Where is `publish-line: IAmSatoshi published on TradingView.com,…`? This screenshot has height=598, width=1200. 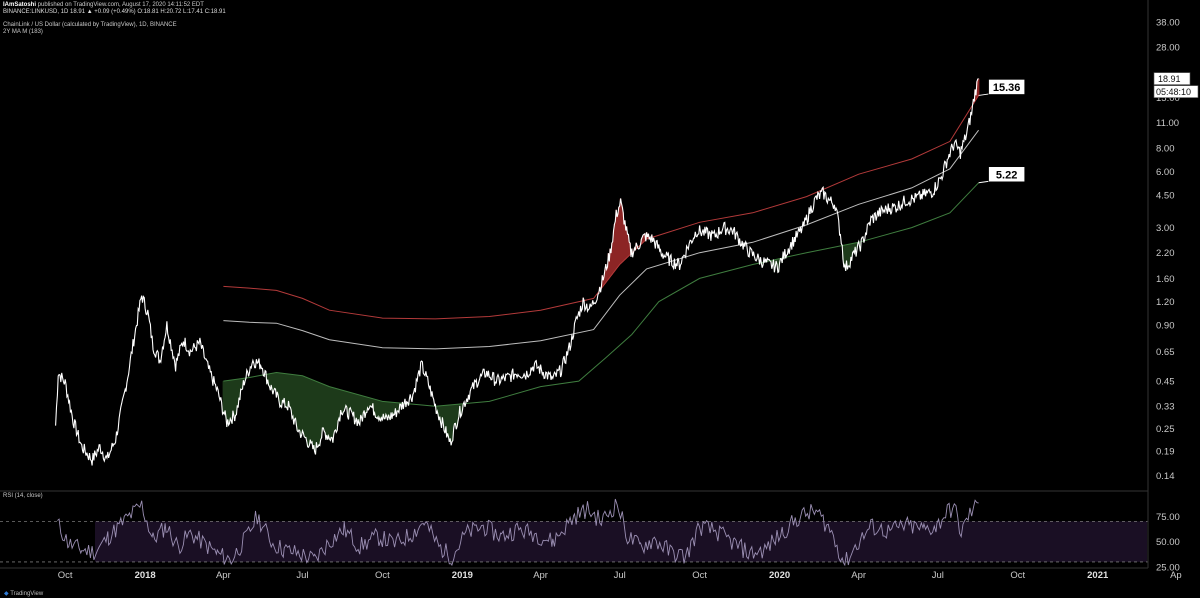
publish-line: IAmSatoshi published on TradingView.com,… is located at coordinates (103, 5).